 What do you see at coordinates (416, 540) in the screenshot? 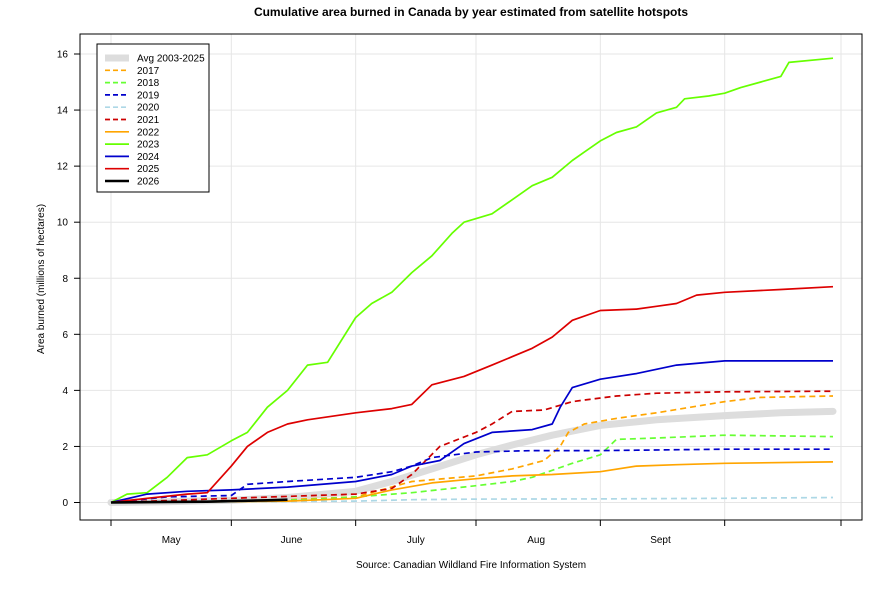
I see `x-tick-label: July` at bounding box center [416, 540].